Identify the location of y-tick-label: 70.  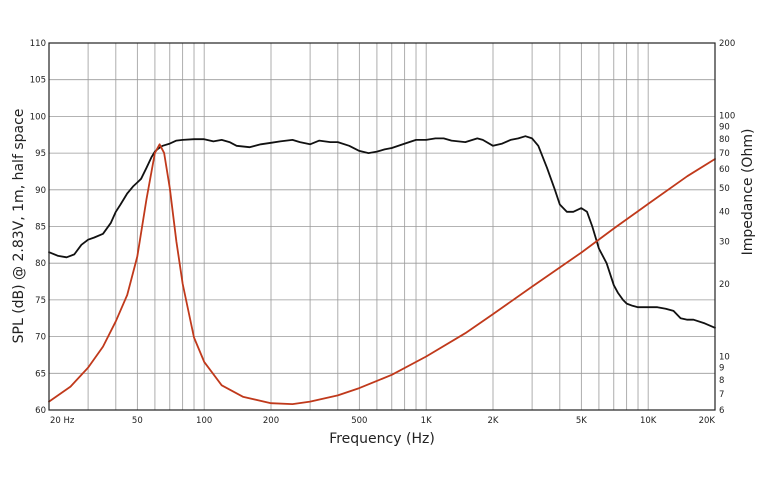
(40, 338).